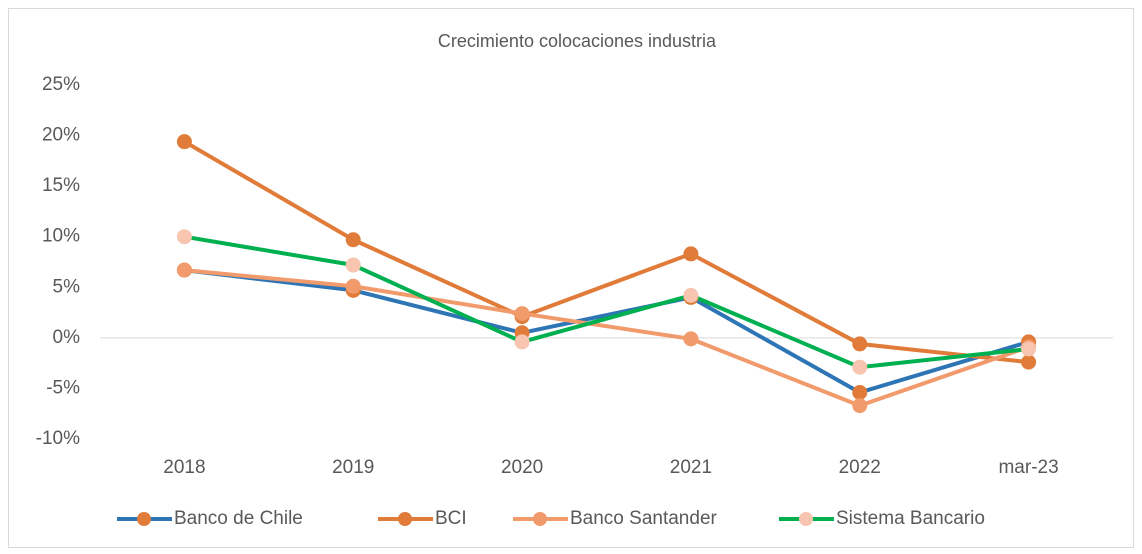  What do you see at coordinates (238, 518) in the screenshot?
I see `legend-label: Banco de Chile` at bounding box center [238, 518].